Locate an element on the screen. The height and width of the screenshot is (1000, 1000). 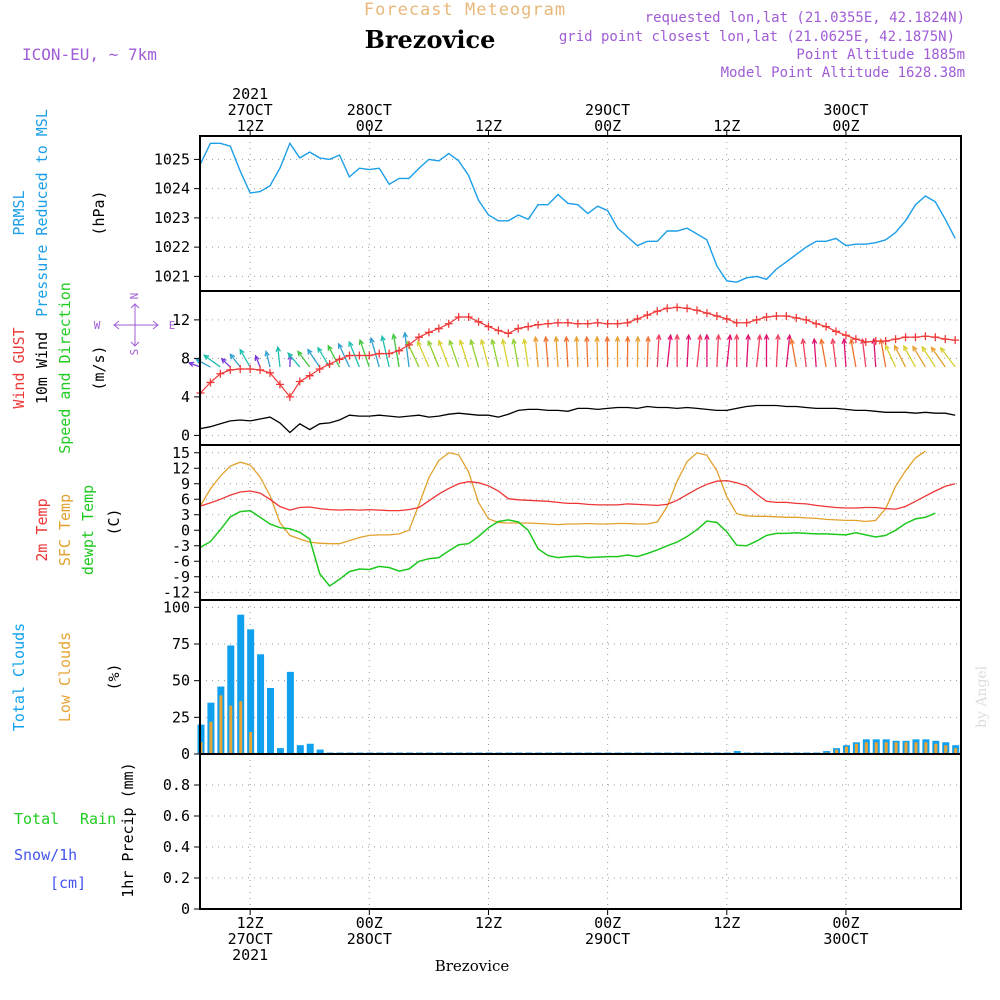
wind10m-label: 10m Wind is located at coordinates (42, 368).